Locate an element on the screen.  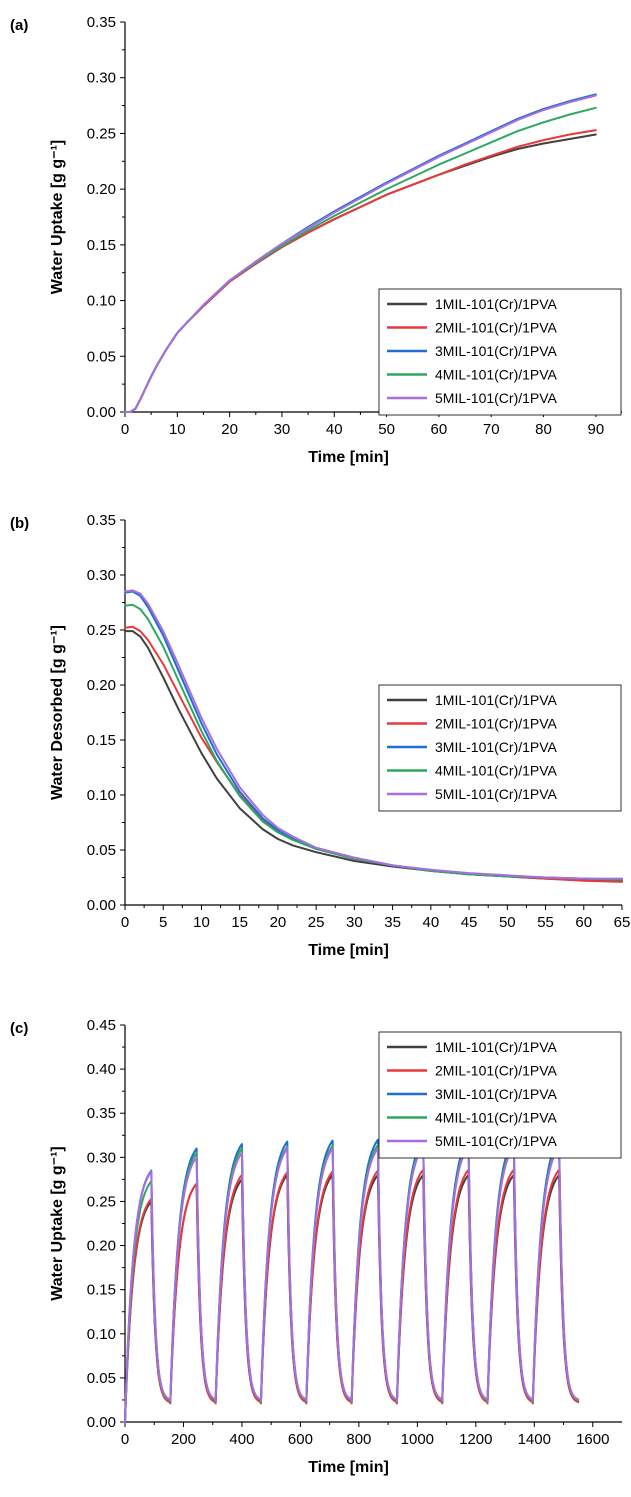
panel-label: (b) is located at coordinates (19, 523).